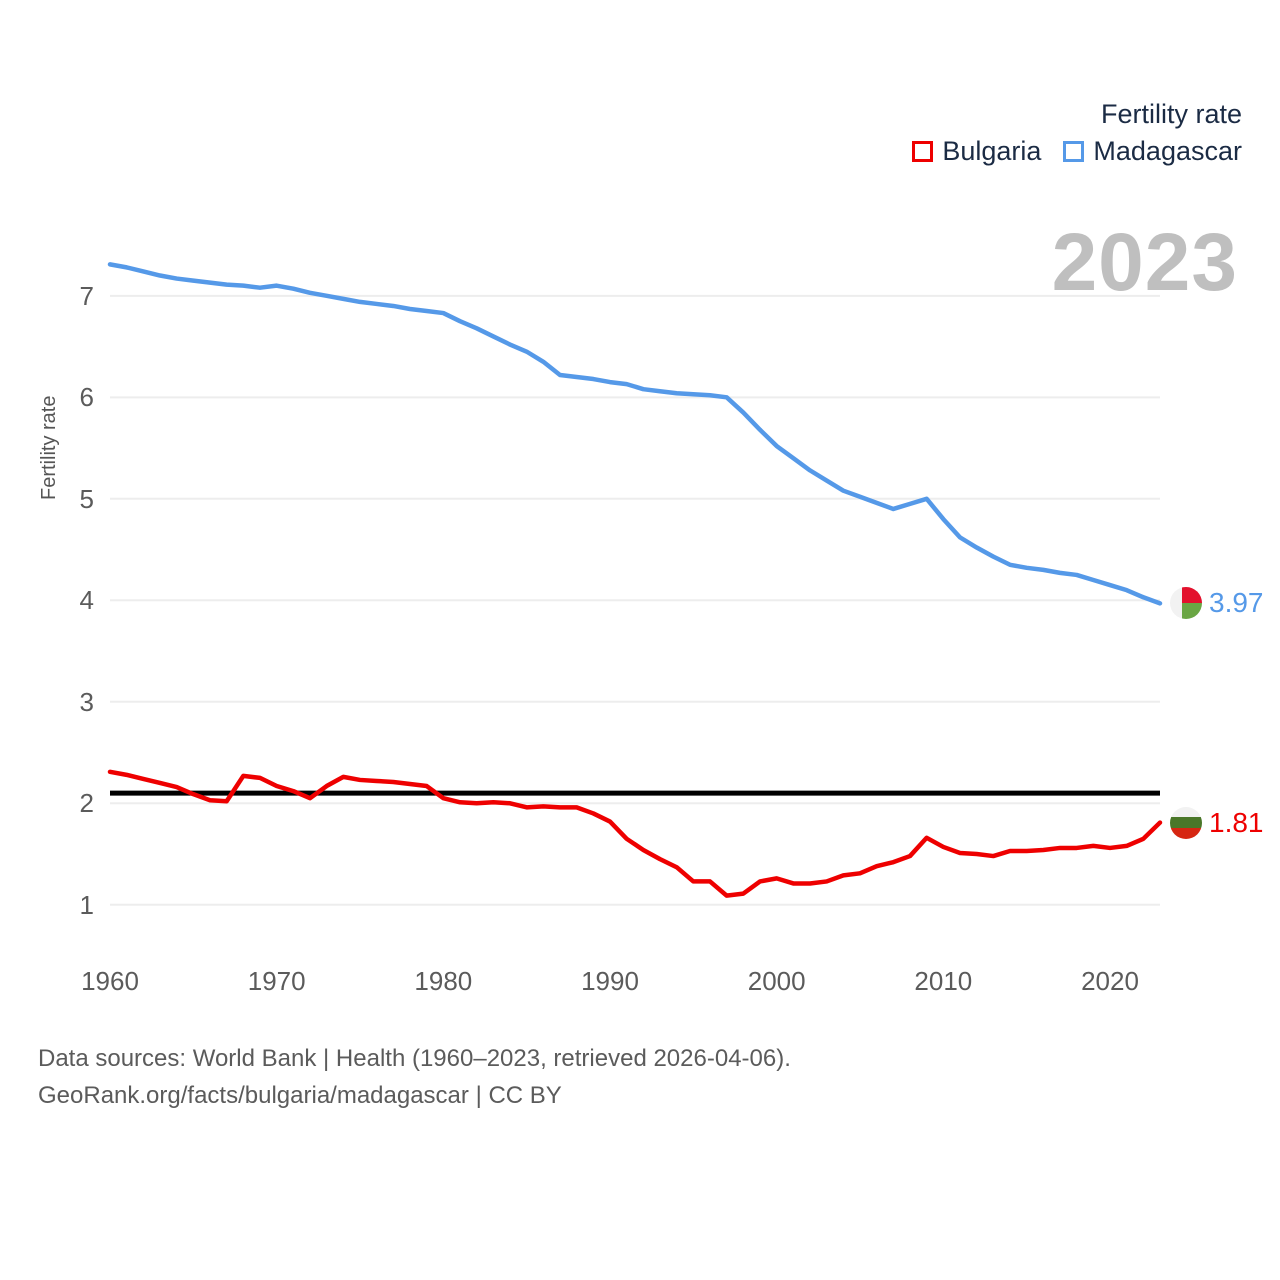 This screenshot has height=1280, width=1280. Describe the element at coordinates (110, 981) in the screenshot. I see `x-tick-label: 1960` at that location.